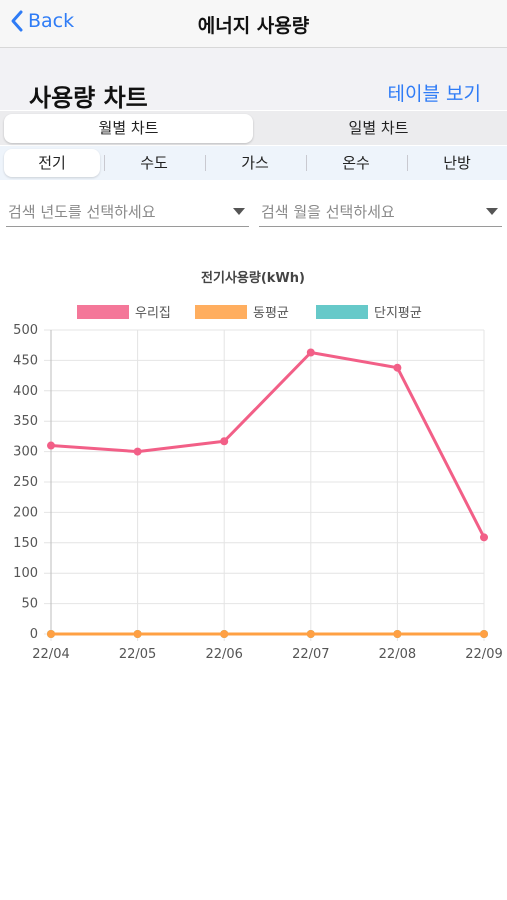 The image size is (507, 900). Describe the element at coordinates (25, 421) in the screenshot. I see `y-tick-label: 350` at that location.